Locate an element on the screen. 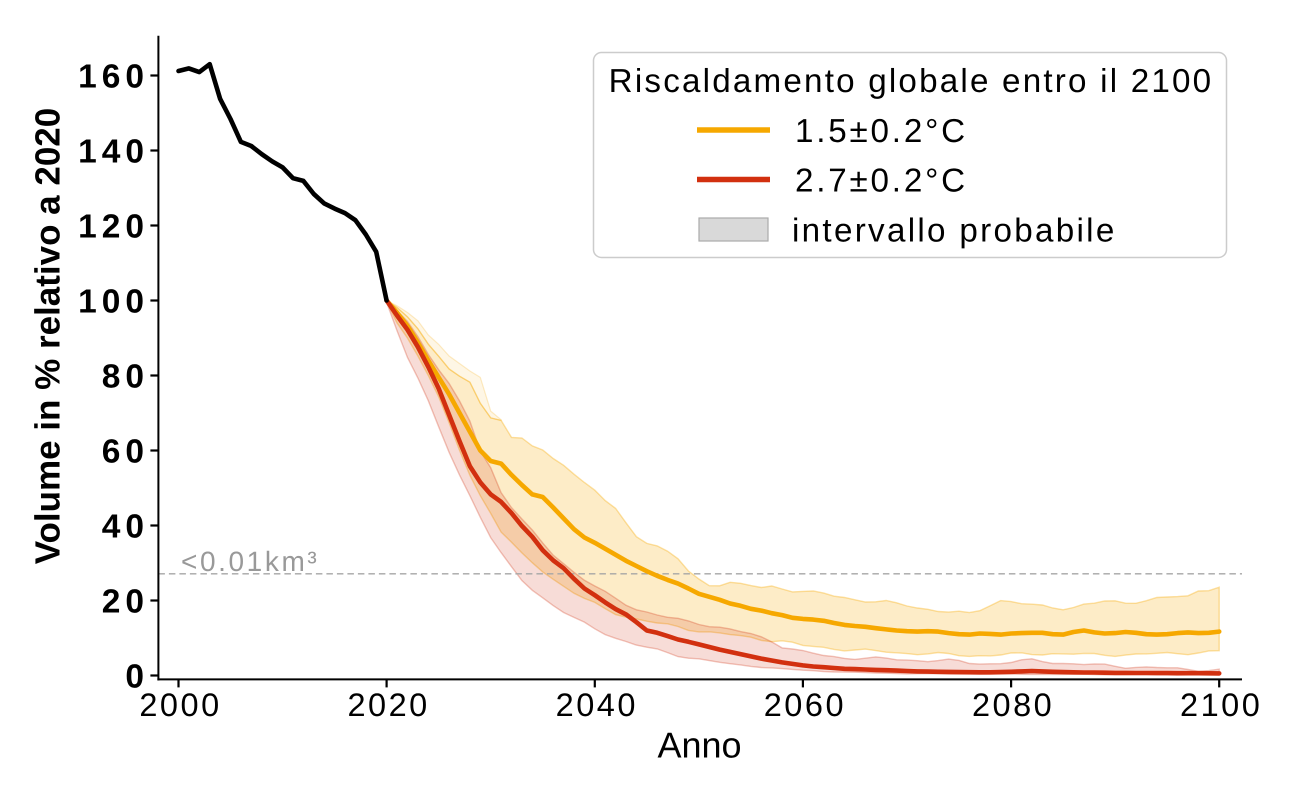 The width and height of the screenshot is (1300, 805). svg-text: 60 is located at coordinates (125, 451).